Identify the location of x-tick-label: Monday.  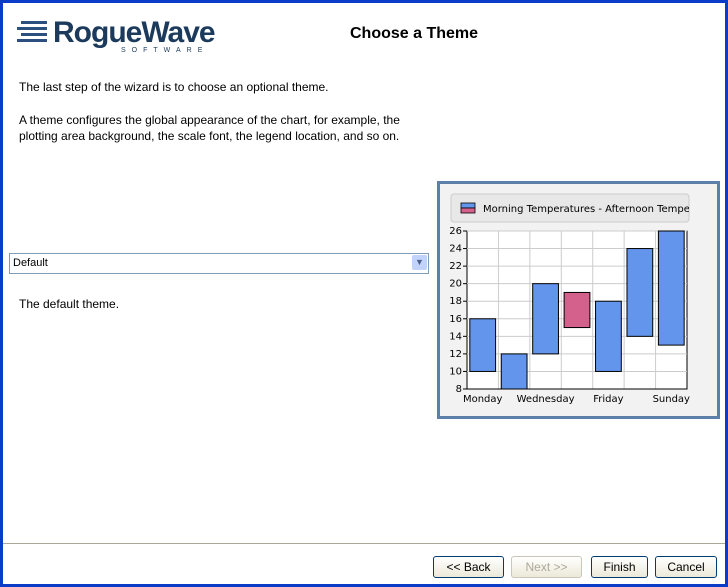
(483, 399).